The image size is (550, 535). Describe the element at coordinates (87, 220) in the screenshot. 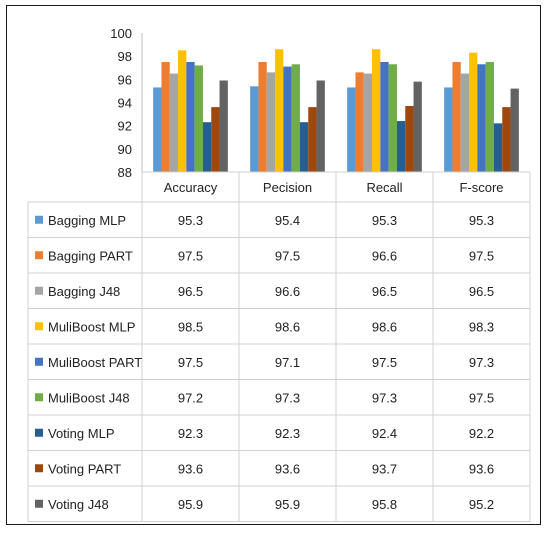

I see `legend-entry: Bagging MLP` at that location.